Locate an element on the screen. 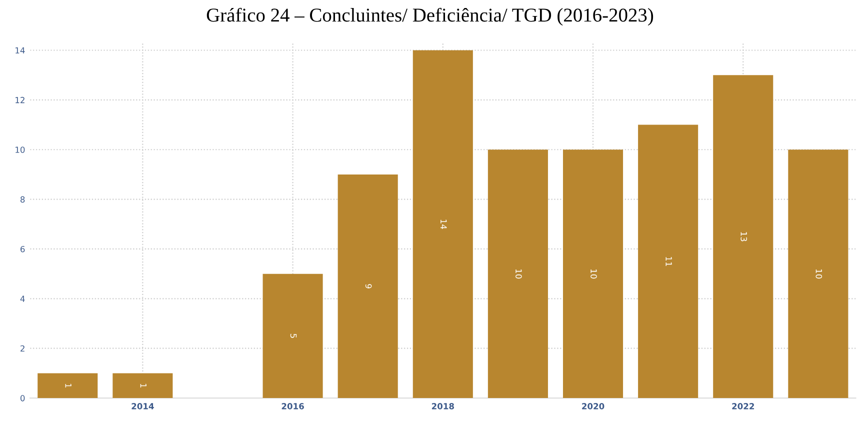 This screenshot has height=428, width=860. data-label: 13 is located at coordinates (744, 237).